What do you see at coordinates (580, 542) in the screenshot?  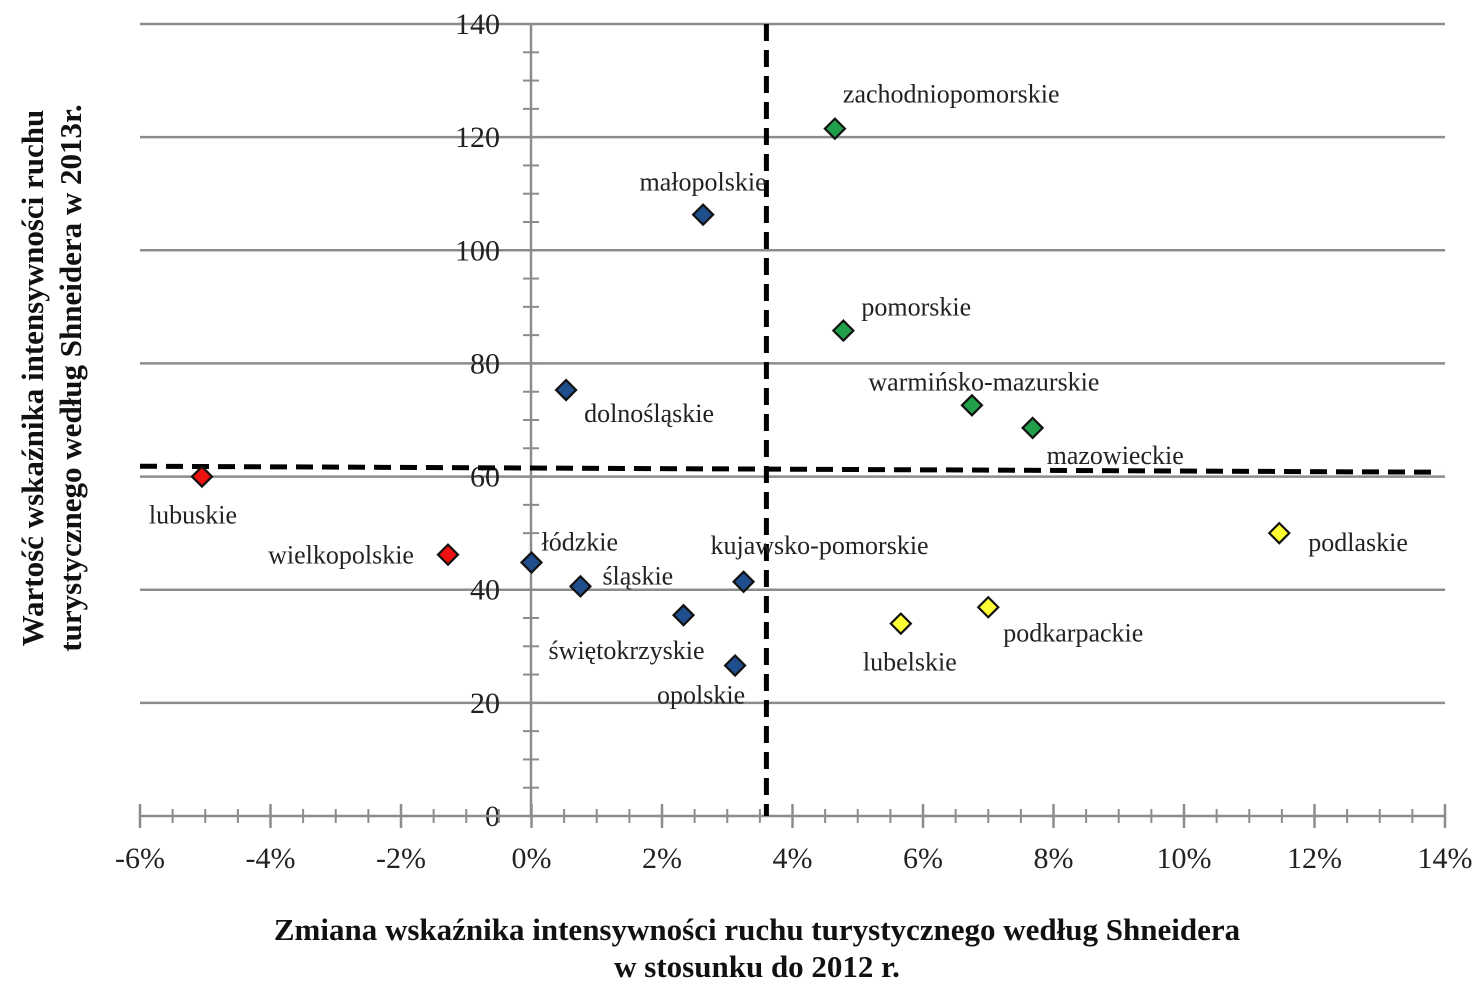 I see `data-label: łódzkie` at bounding box center [580, 542].